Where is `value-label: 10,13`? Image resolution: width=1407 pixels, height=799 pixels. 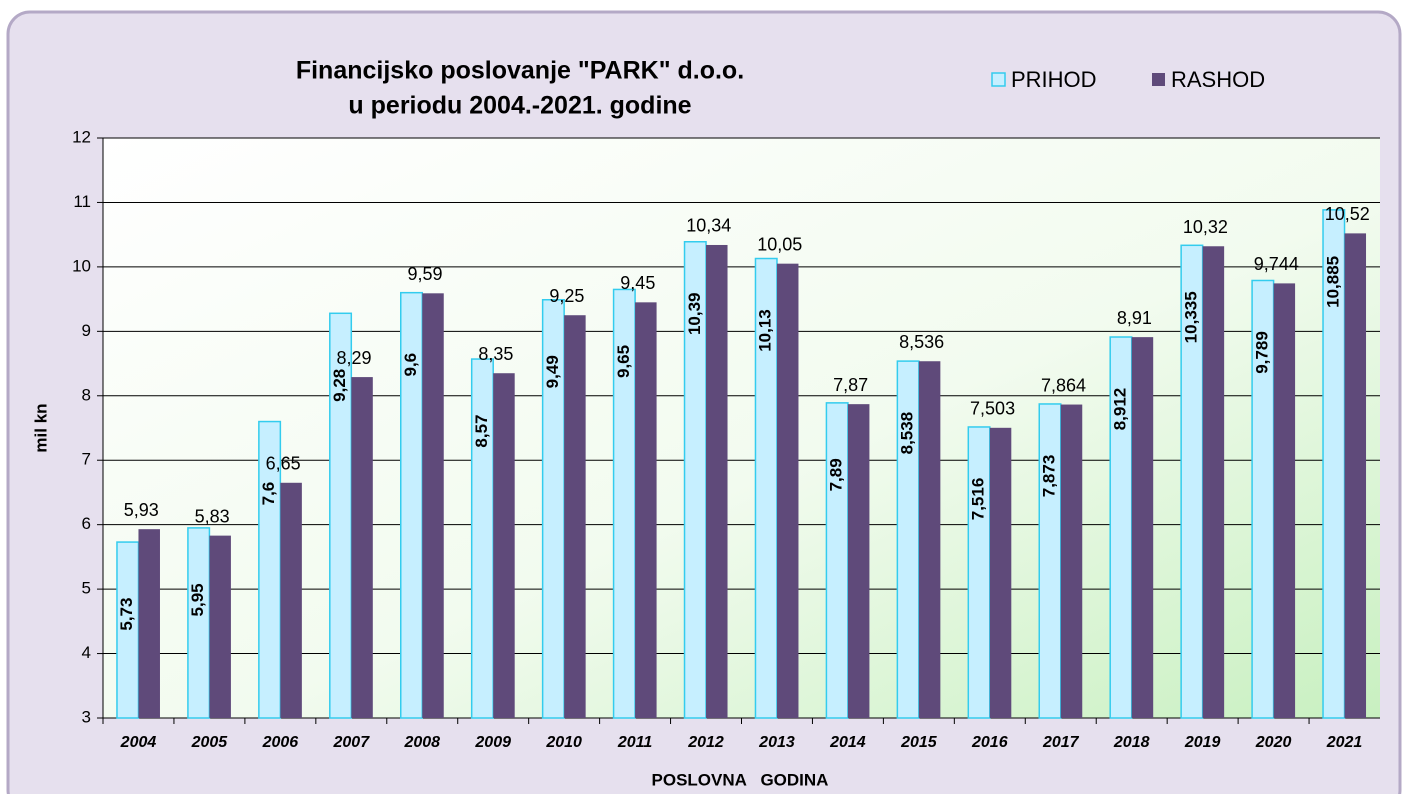 value-label: 10,13 is located at coordinates (765, 330).